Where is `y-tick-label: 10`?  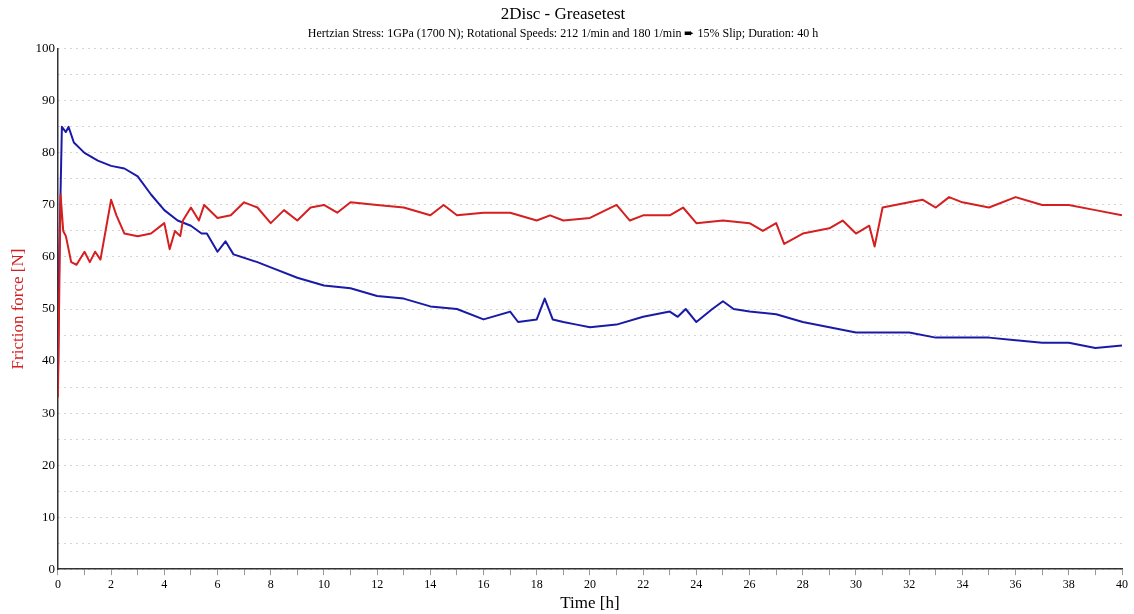
y-tick-label: 10 is located at coordinates (48, 516).